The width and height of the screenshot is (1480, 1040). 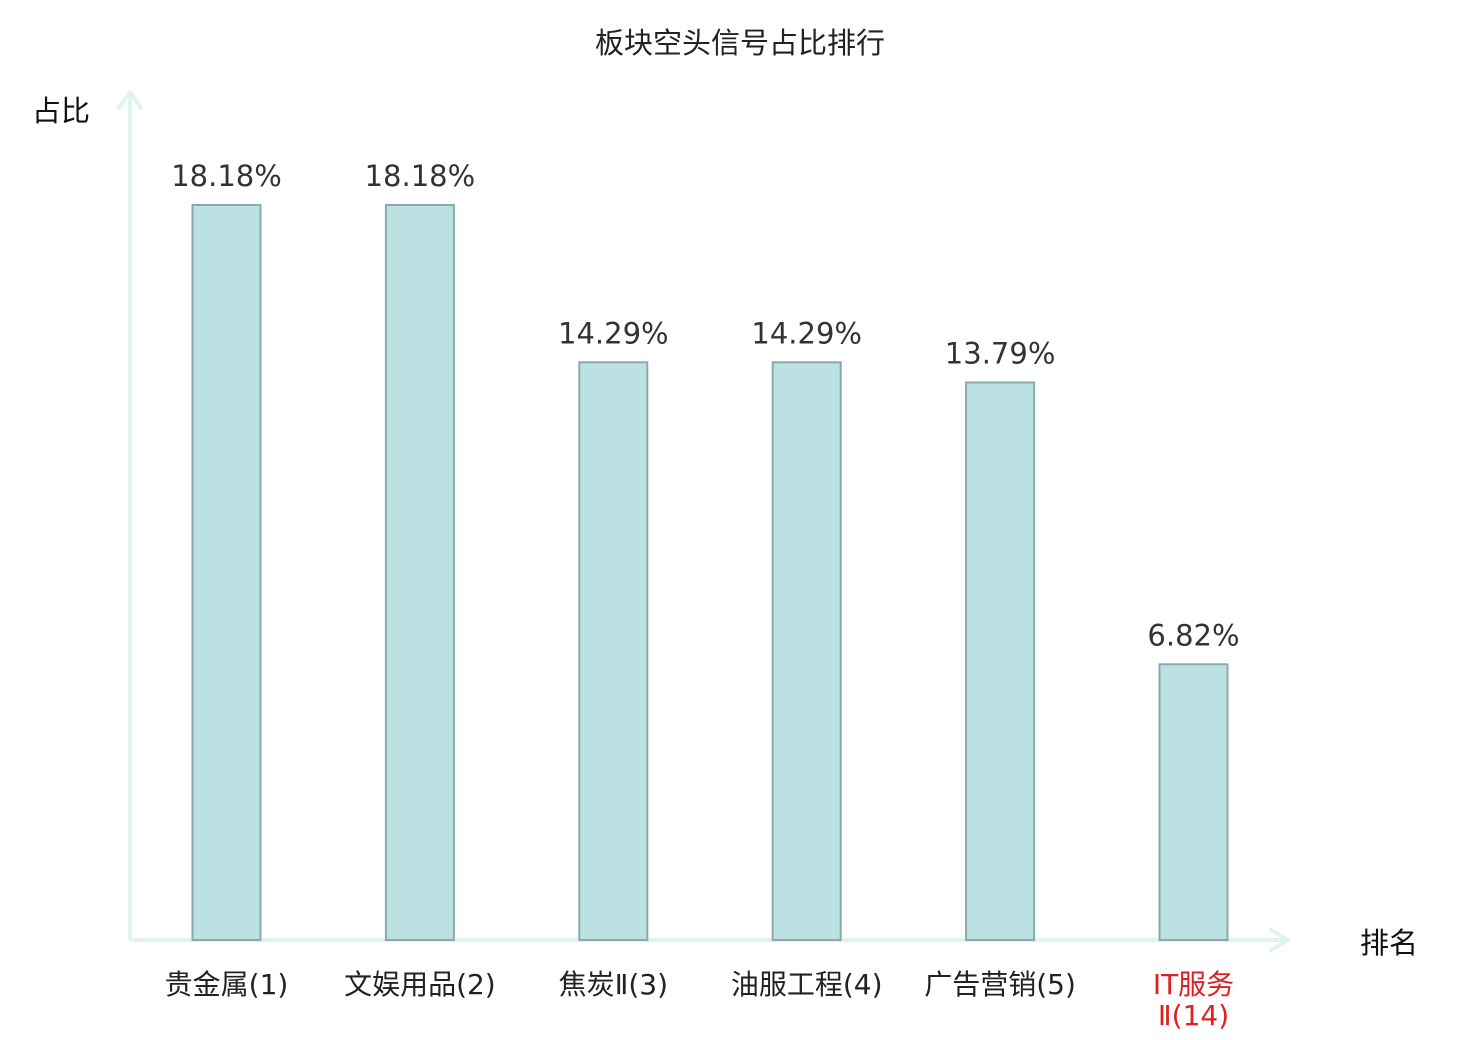 What do you see at coordinates (1193, 635) in the screenshot?
I see `value-label-6: 6.82%` at bounding box center [1193, 635].